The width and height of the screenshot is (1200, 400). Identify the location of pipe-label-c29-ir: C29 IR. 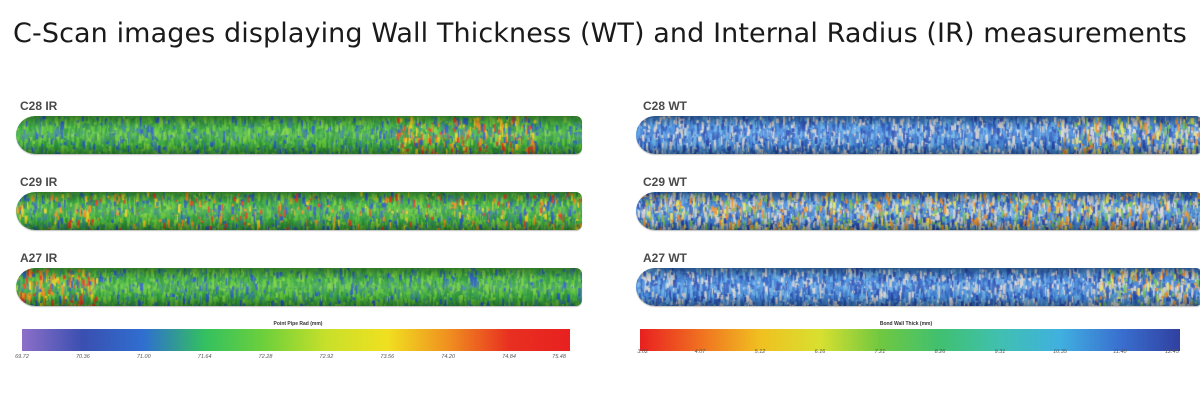
(39, 182).